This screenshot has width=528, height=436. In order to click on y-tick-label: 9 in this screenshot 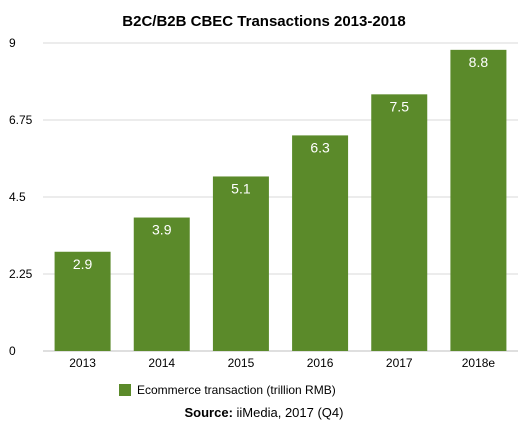, I will do `click(12, 43)`.